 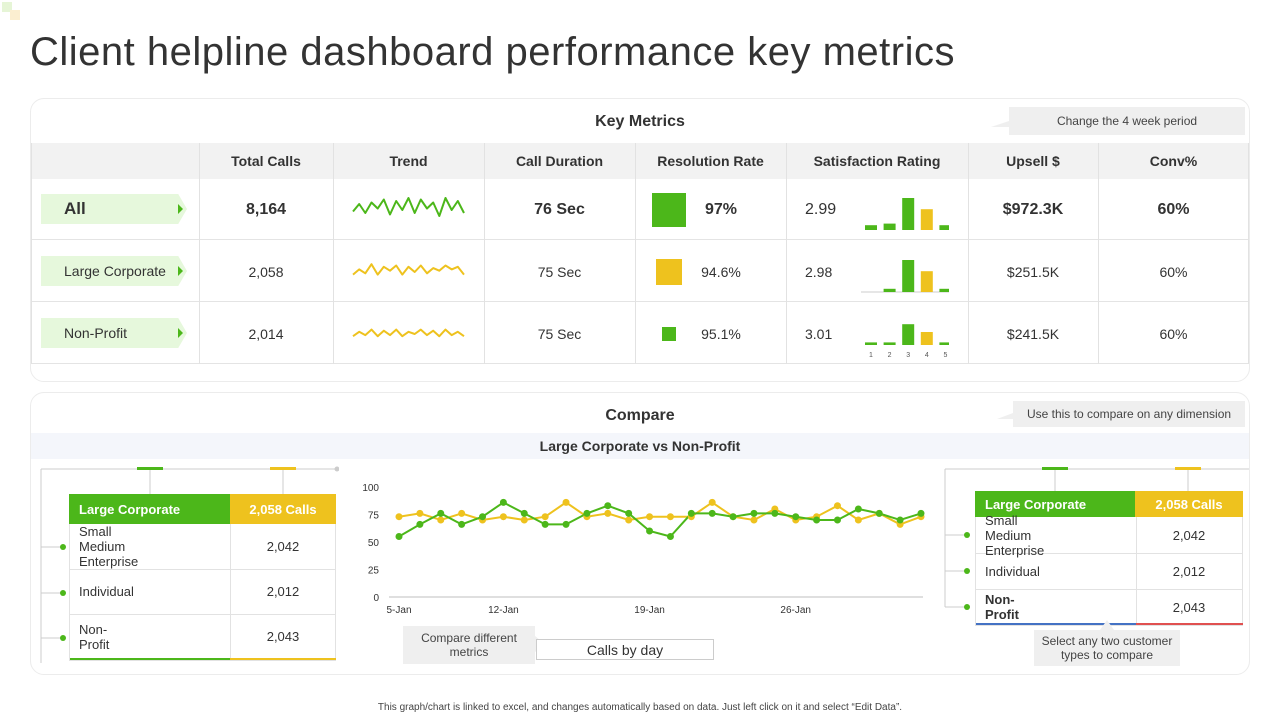 What do you see at coordinates (721, 271) in the screenshot?
I see `resolution-rate-value: 94.6%` at bounding box center [721, 271].